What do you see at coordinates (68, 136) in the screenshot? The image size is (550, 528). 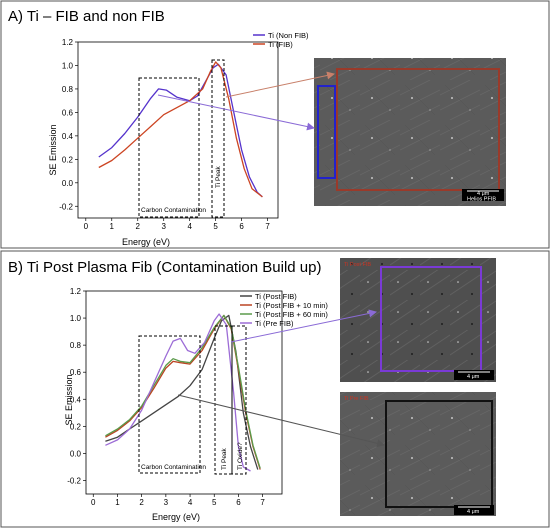 I see `chart-a-ytick-label: 0.4` at bounding box center [68, 136].